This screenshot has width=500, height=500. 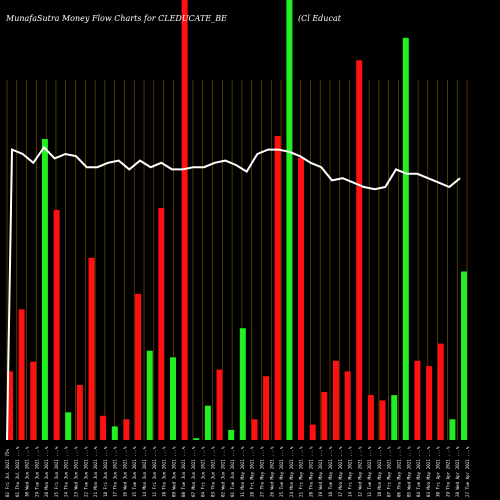 What do you see at coordinates (428, 471) in the screenshot?
I see `x-tick-label: 03 Mon May 2021 ...%` at bounding box center [428, 471].